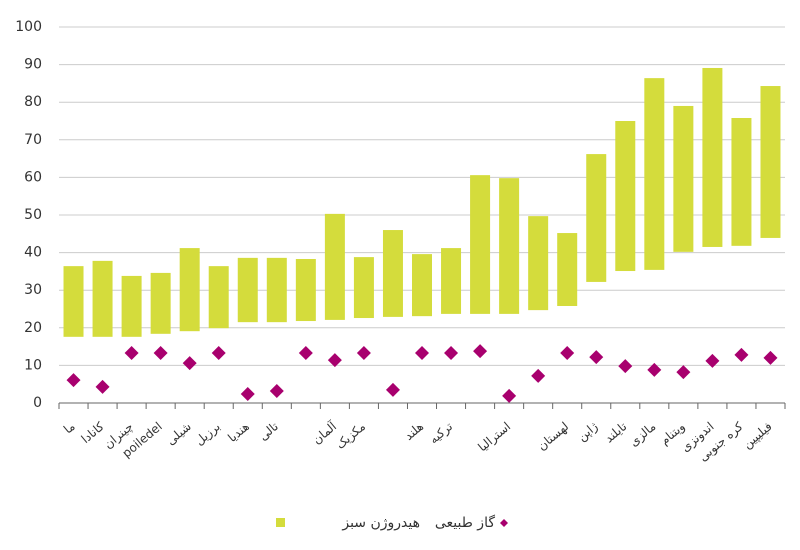 Image resolution: width=800 pixels, height=550 pixels. I want to click on y-tick-label: 70, so click(33, 140).